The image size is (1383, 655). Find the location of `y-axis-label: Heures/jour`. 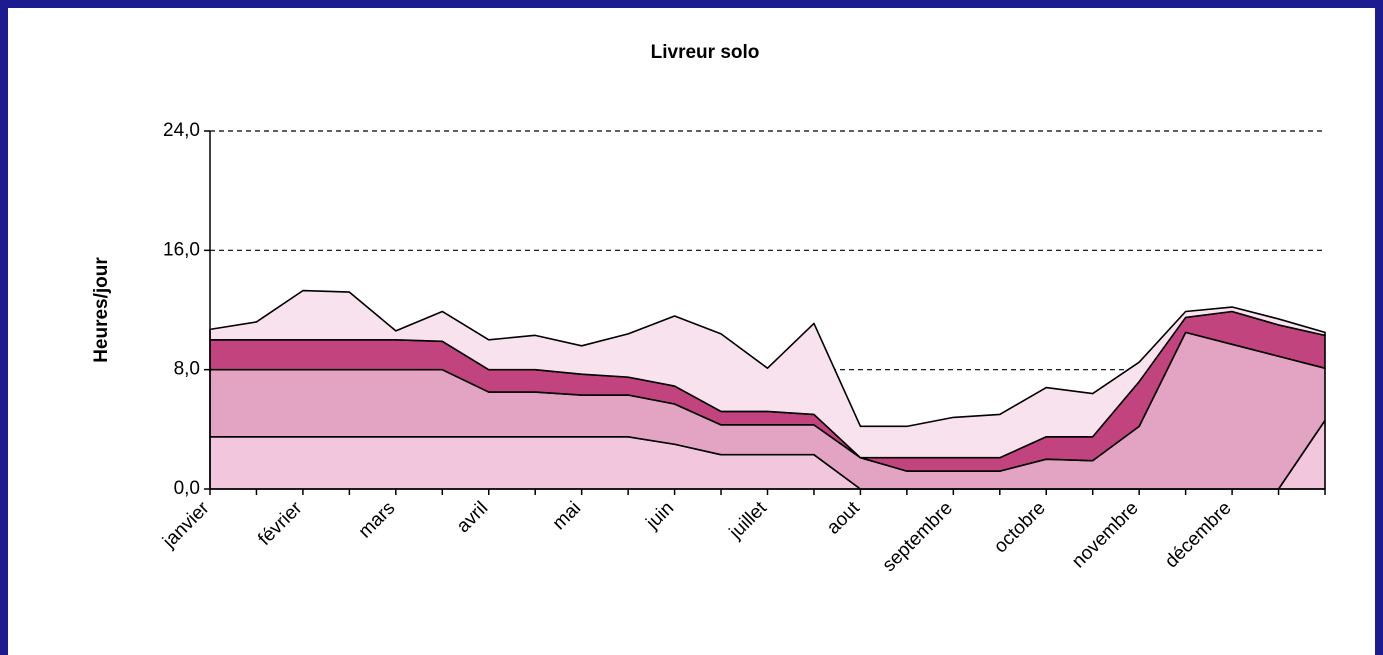

y-axis-label: Heures/jour is located at coordinates (101, 310).